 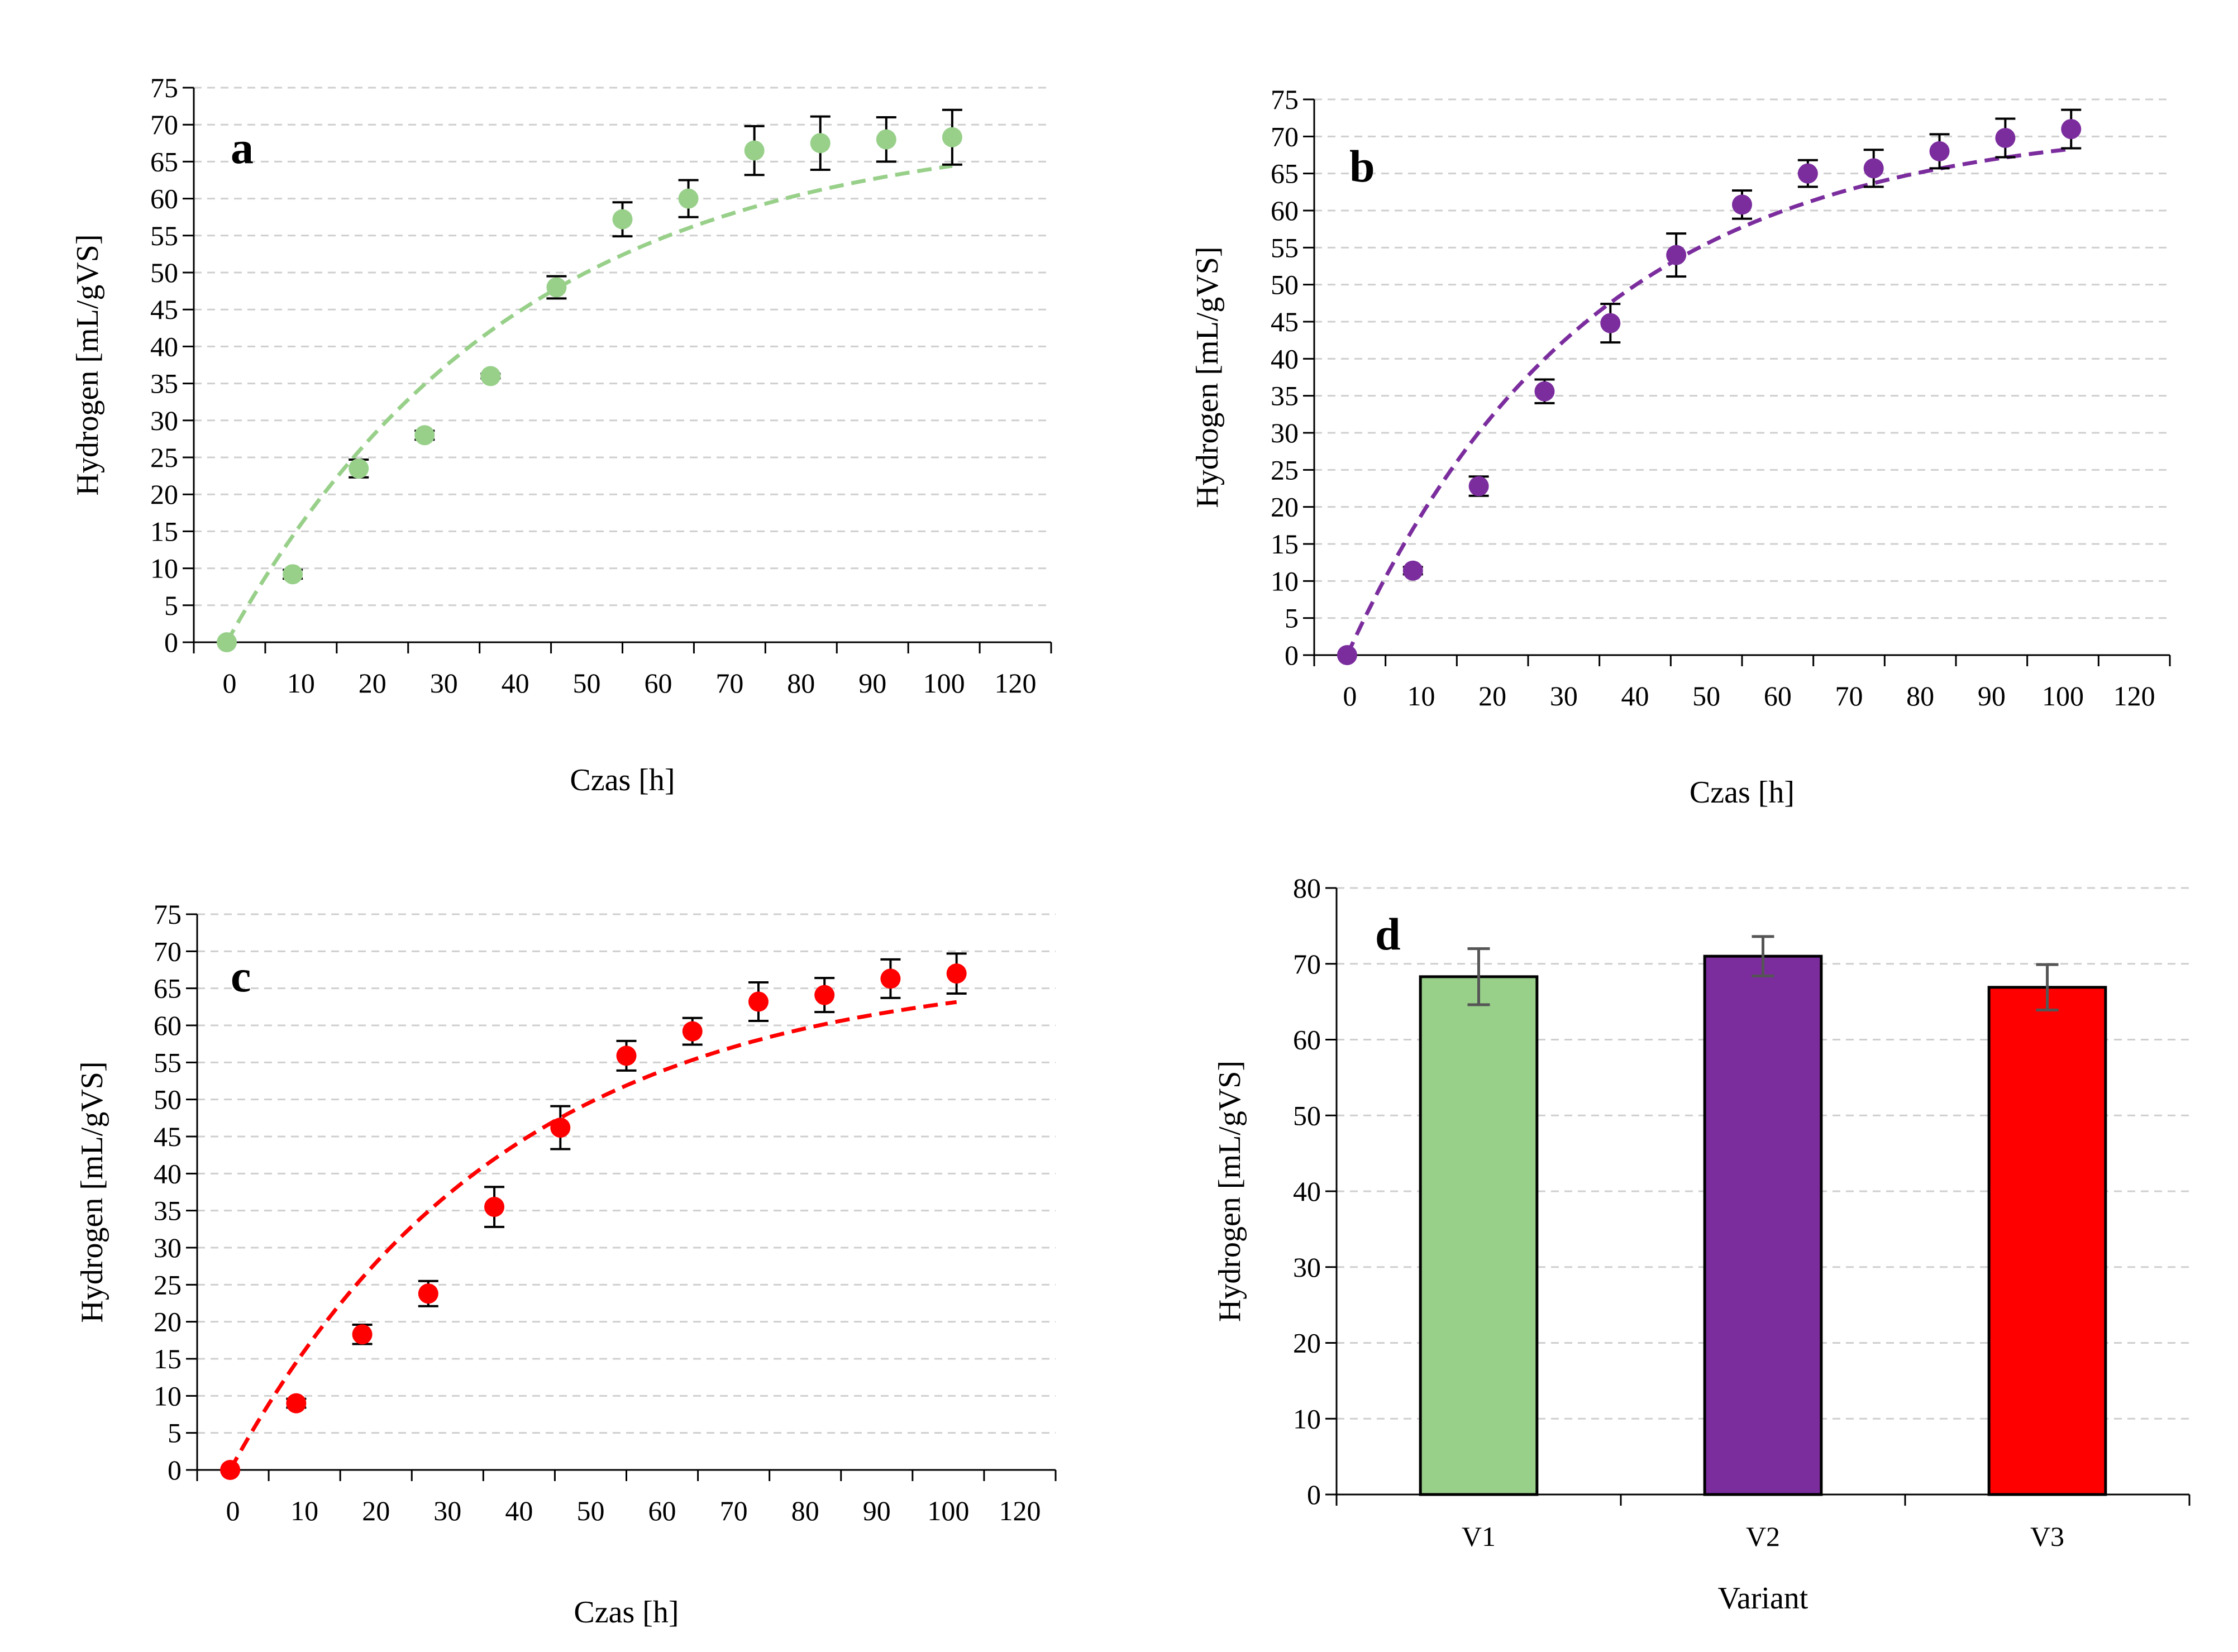 What do you see at coordinates (1388, 934) in the screenshot?
I see `panel-d-letter: d` at bounding box center [1388, 934].